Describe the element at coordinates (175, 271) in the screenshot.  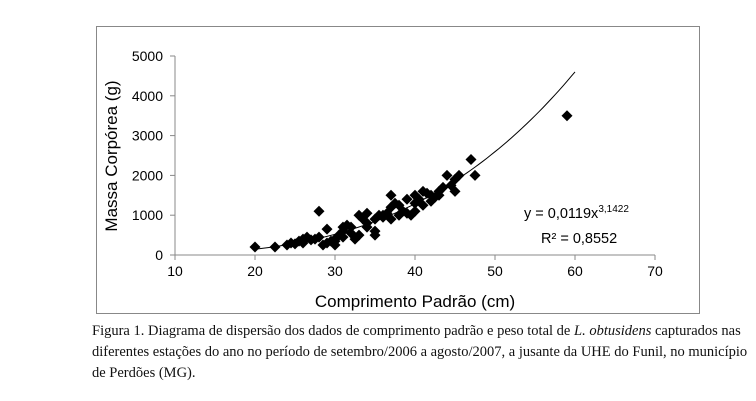
I see `x-tick-label: 10` at that location.